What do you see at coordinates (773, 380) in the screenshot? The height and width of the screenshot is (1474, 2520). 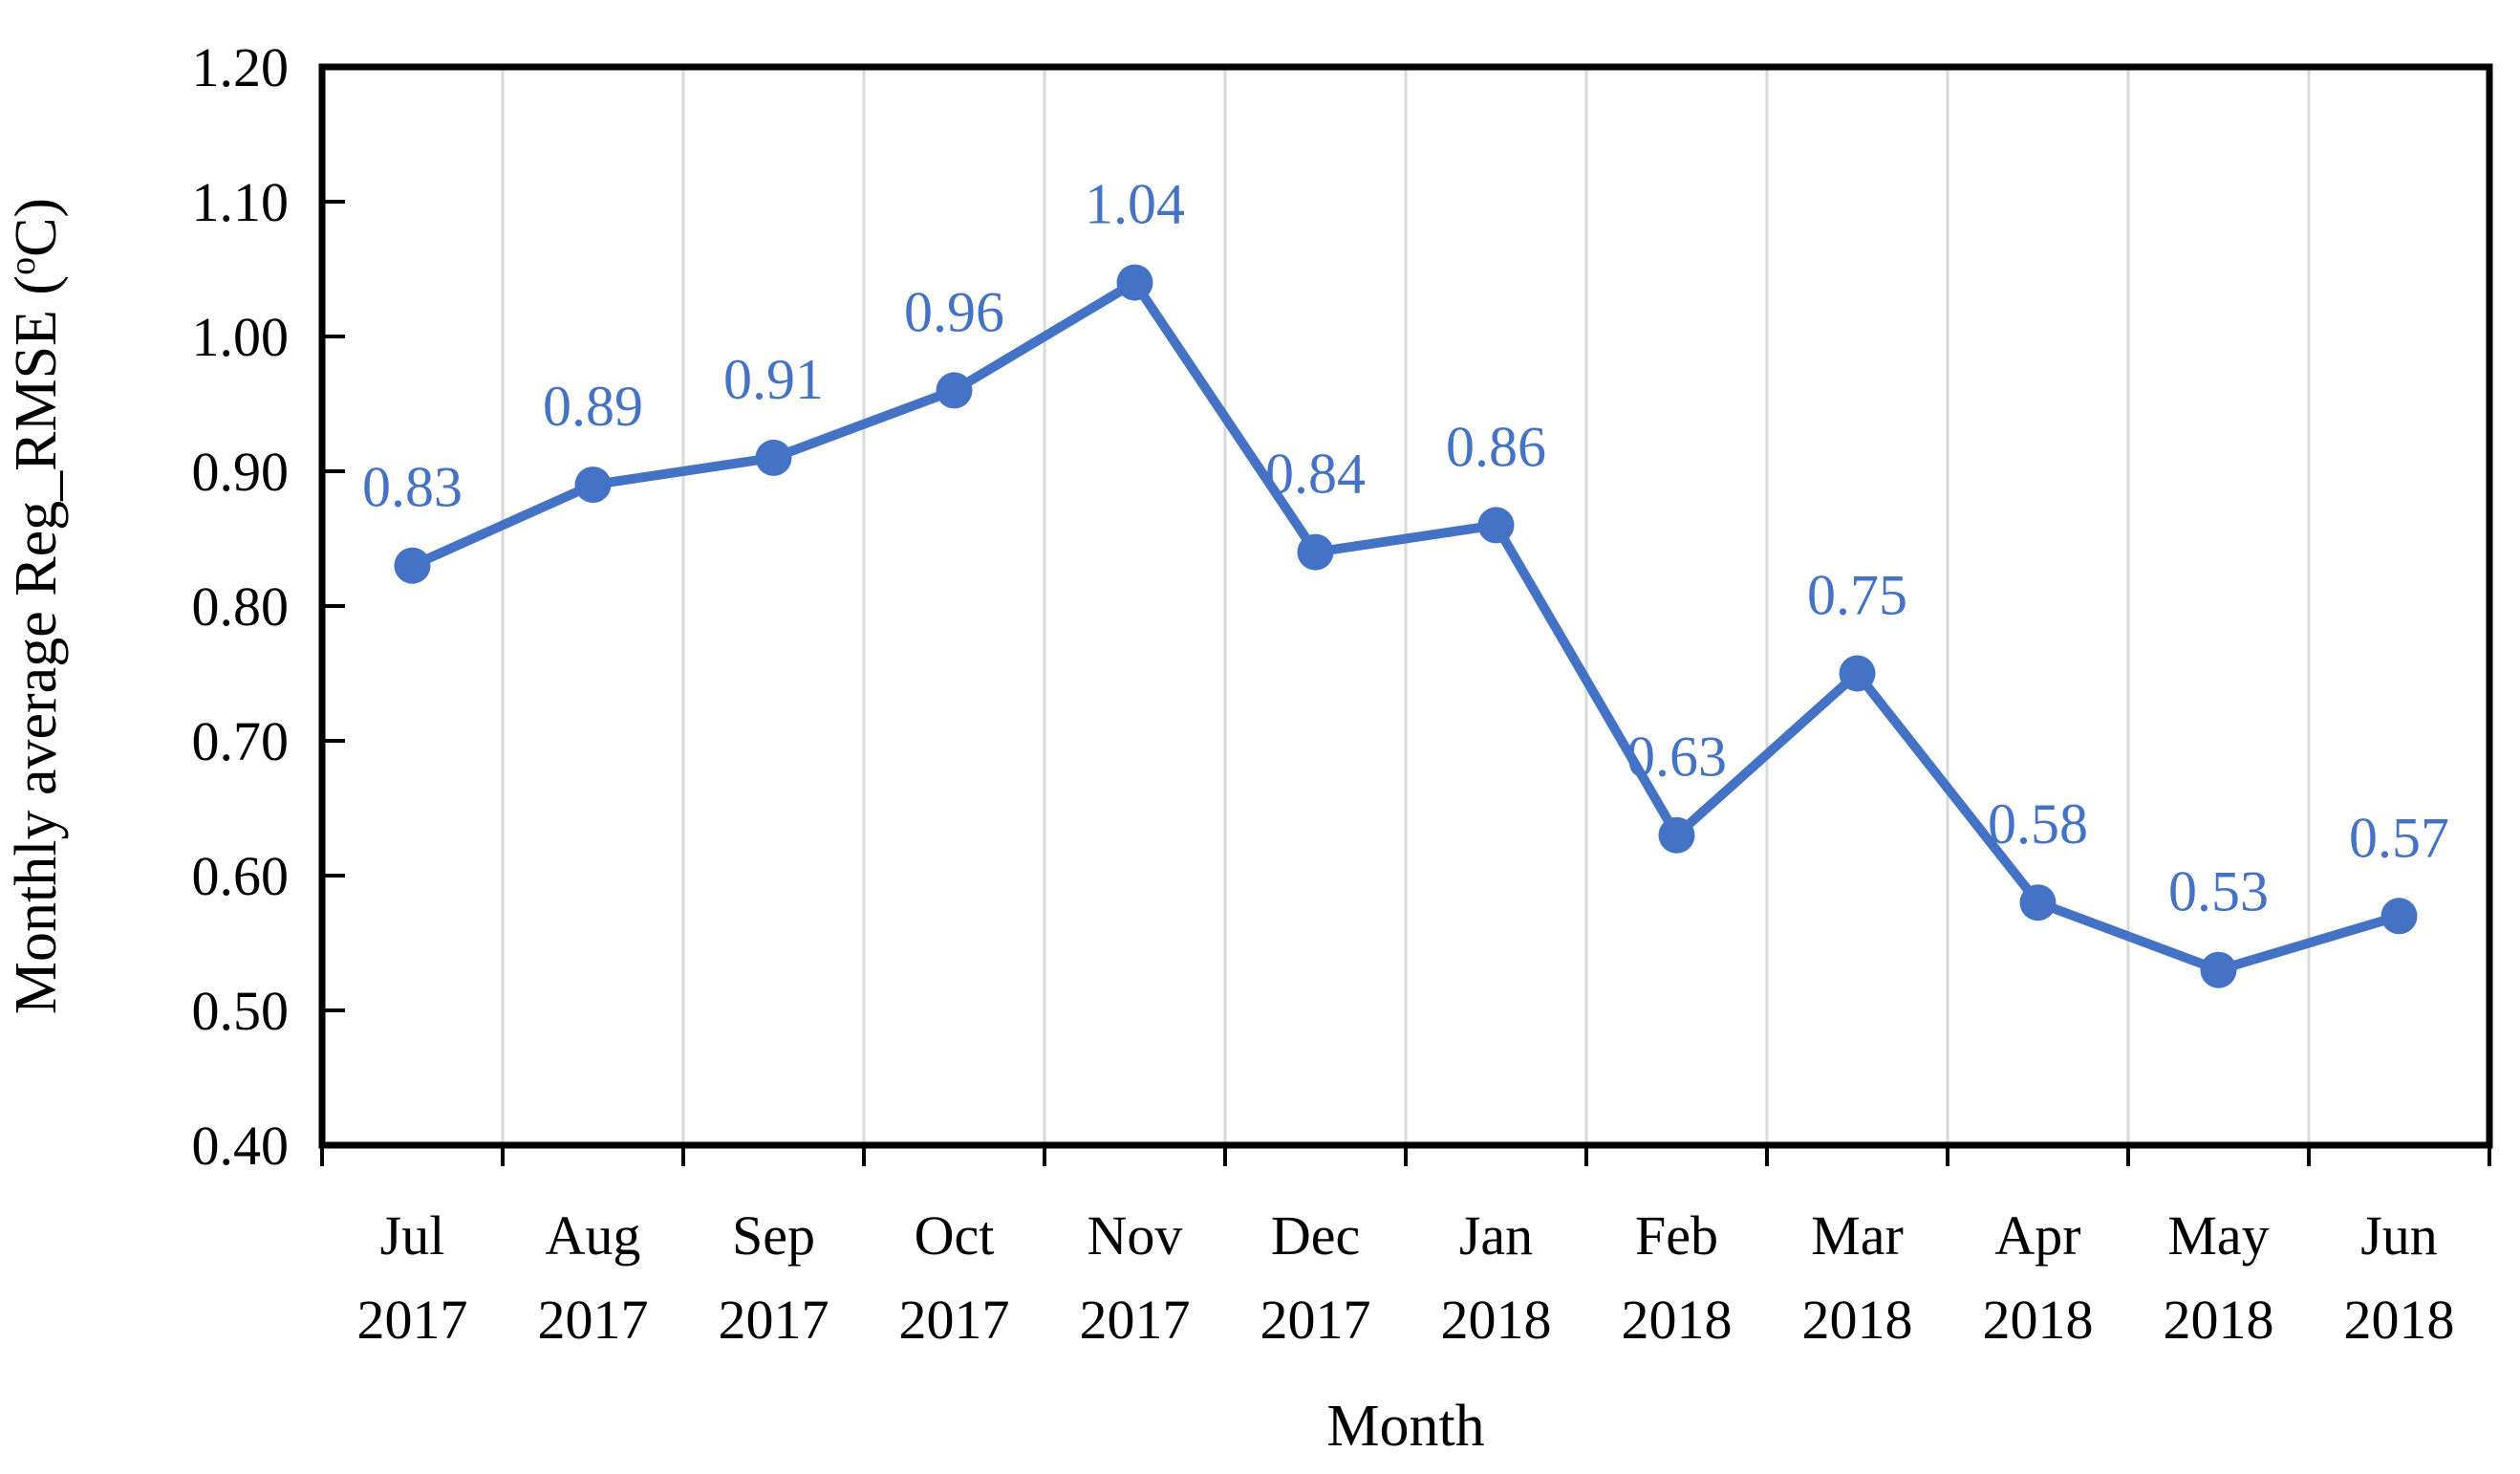 I see `data-label: 0.91` at bounding box center [773, 380].